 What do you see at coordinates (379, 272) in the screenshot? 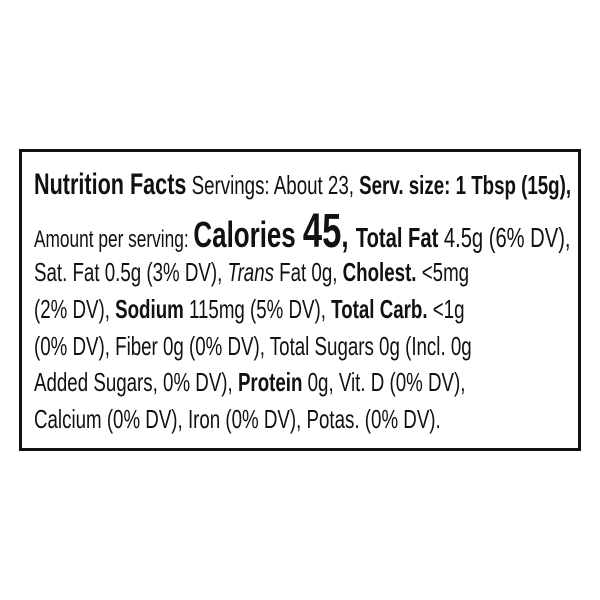
I see `cholest-label: Cholest.` at bounding box center [379, 272].